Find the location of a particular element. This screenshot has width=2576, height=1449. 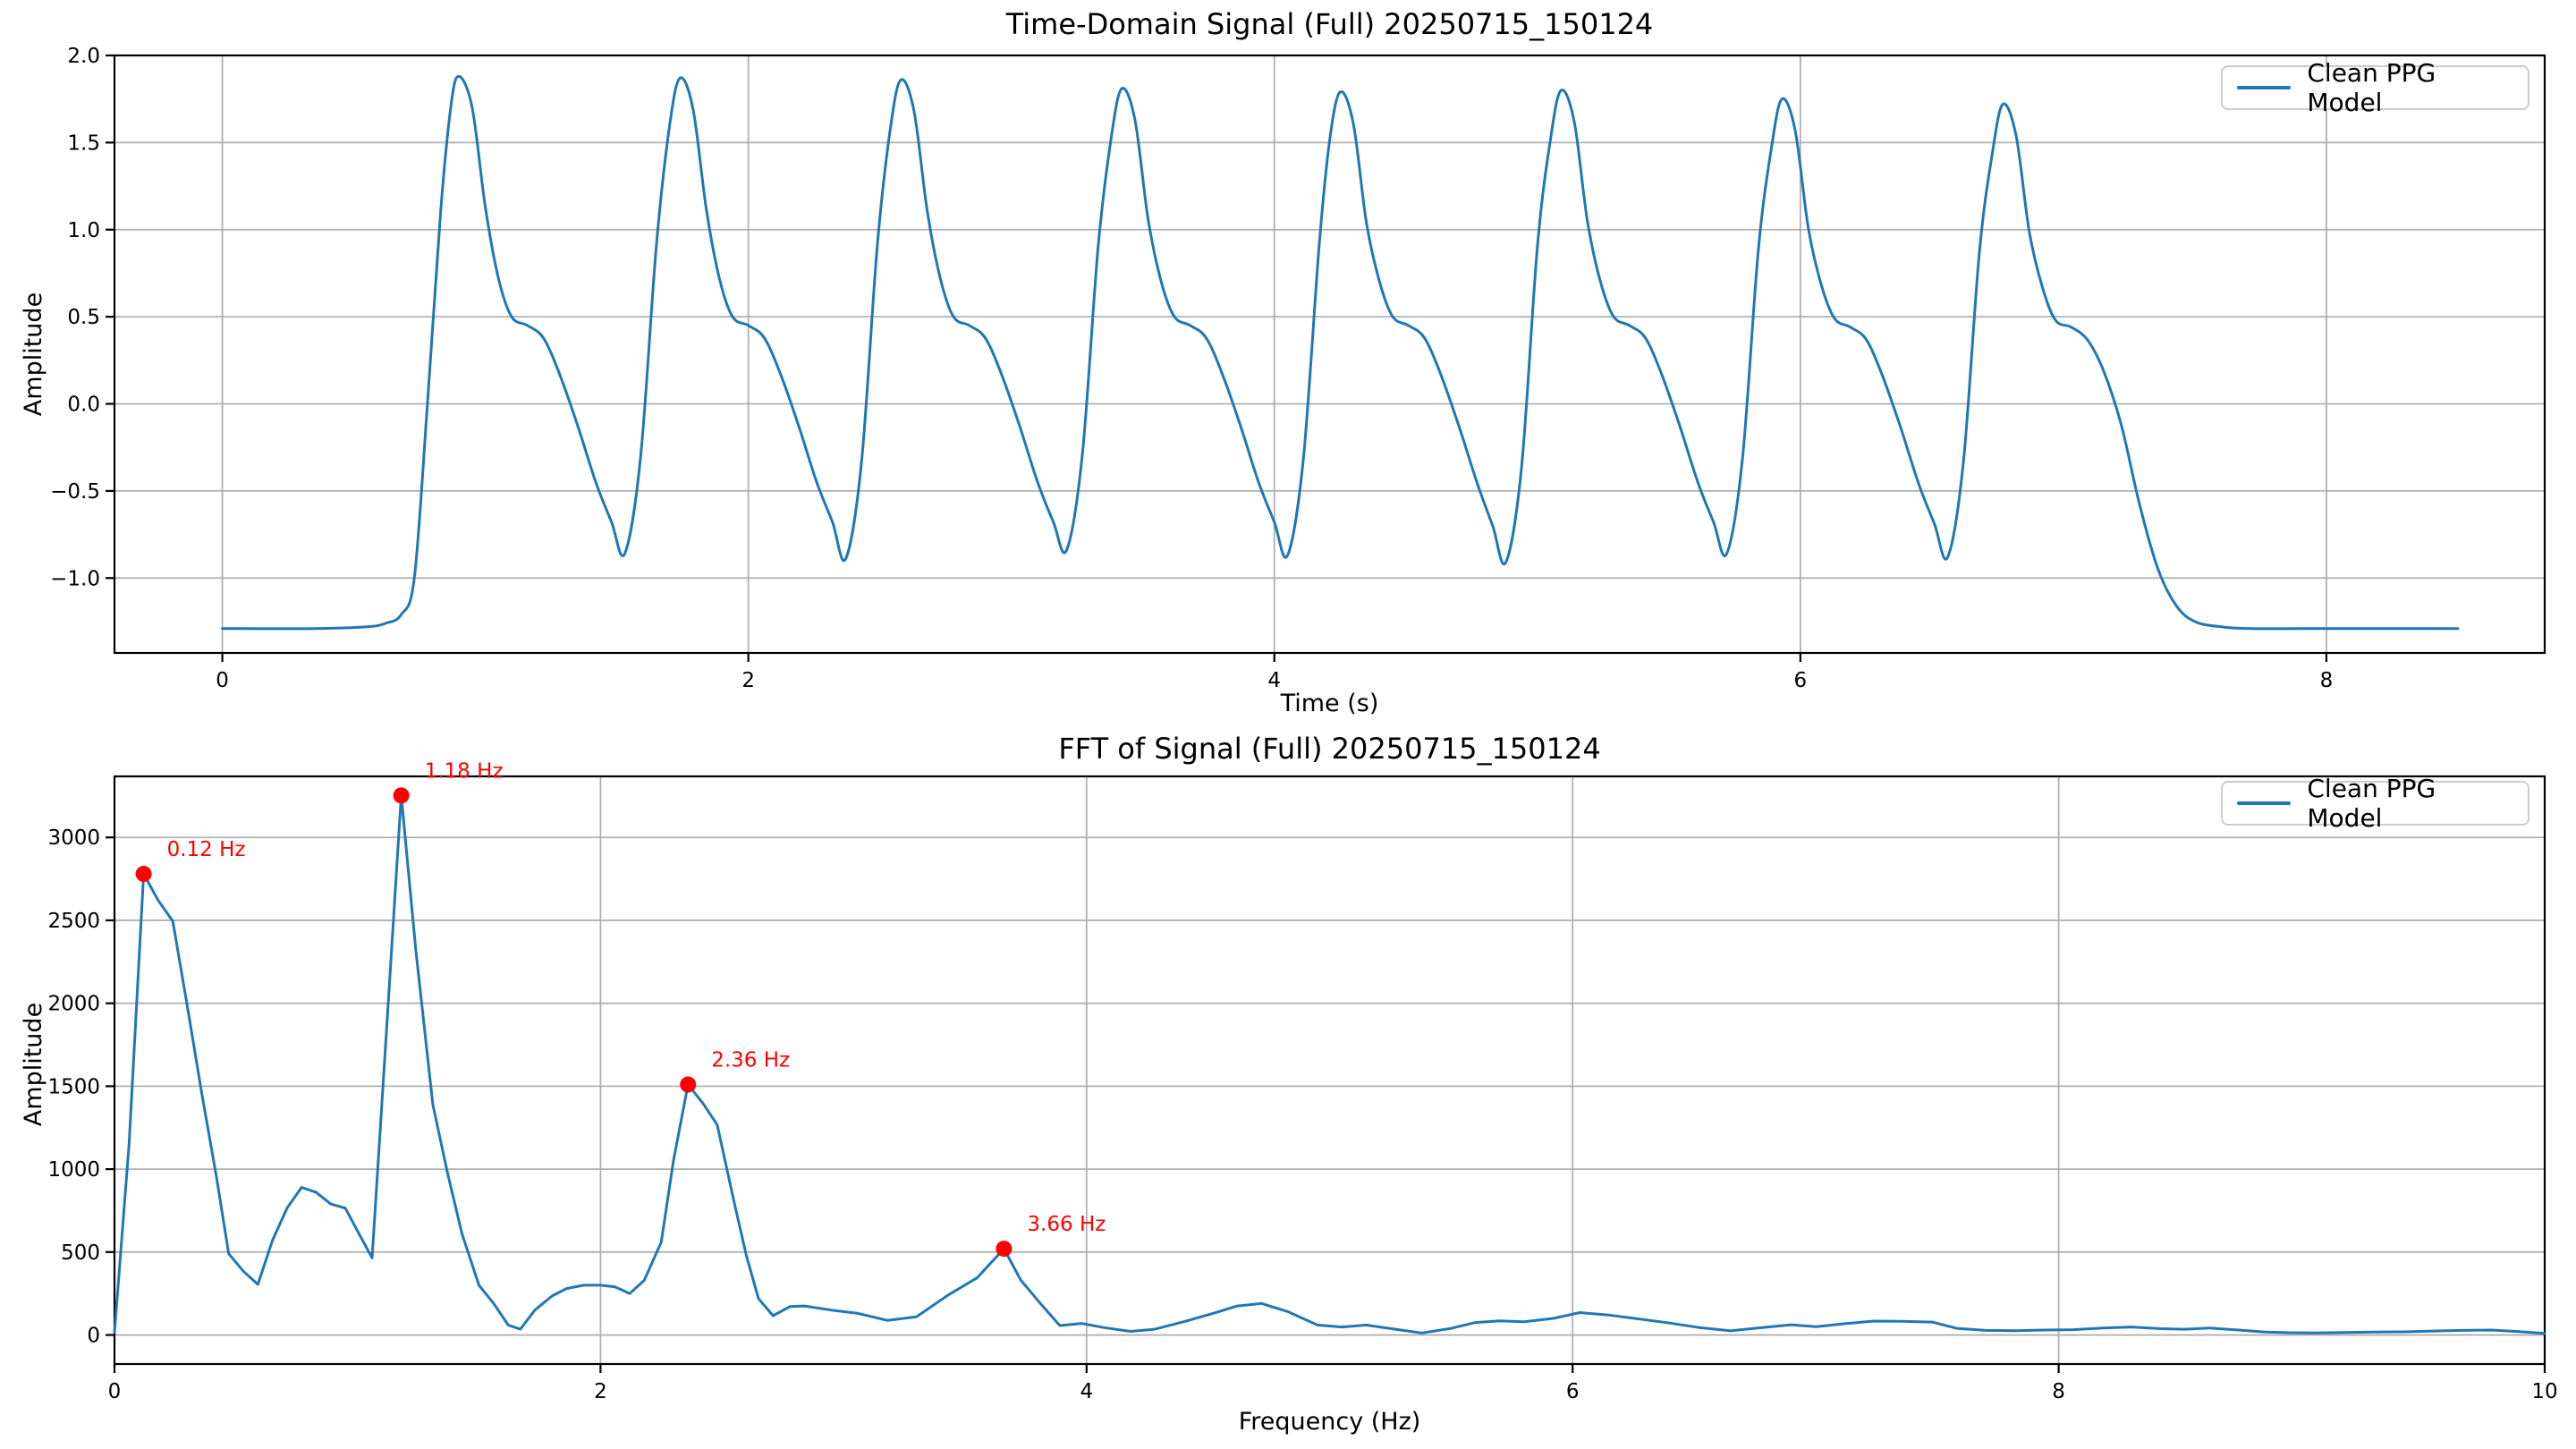

y-tick-label: 0.5 is located at coordinates (83, 317).